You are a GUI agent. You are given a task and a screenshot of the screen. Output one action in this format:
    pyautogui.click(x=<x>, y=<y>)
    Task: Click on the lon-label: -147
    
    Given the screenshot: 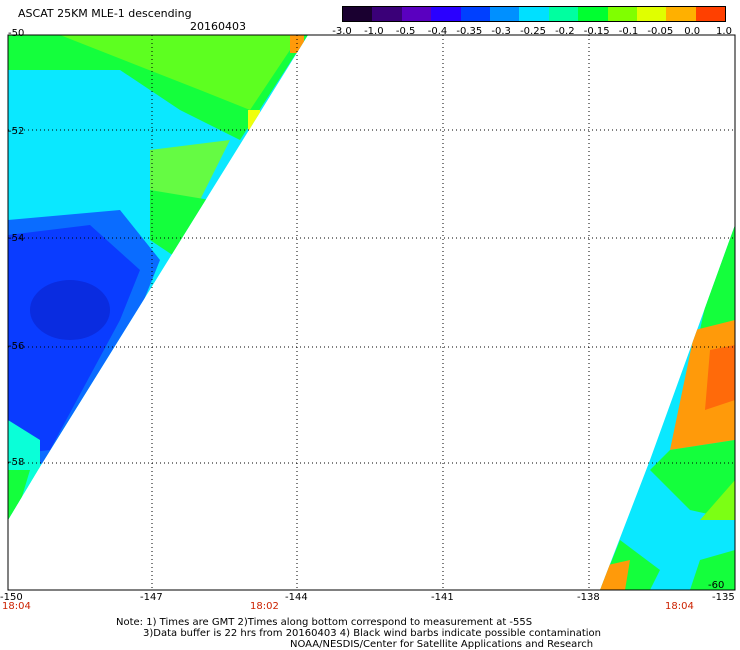 What is the action you would take?
    pyautogui.click(x=151, y=597)
    